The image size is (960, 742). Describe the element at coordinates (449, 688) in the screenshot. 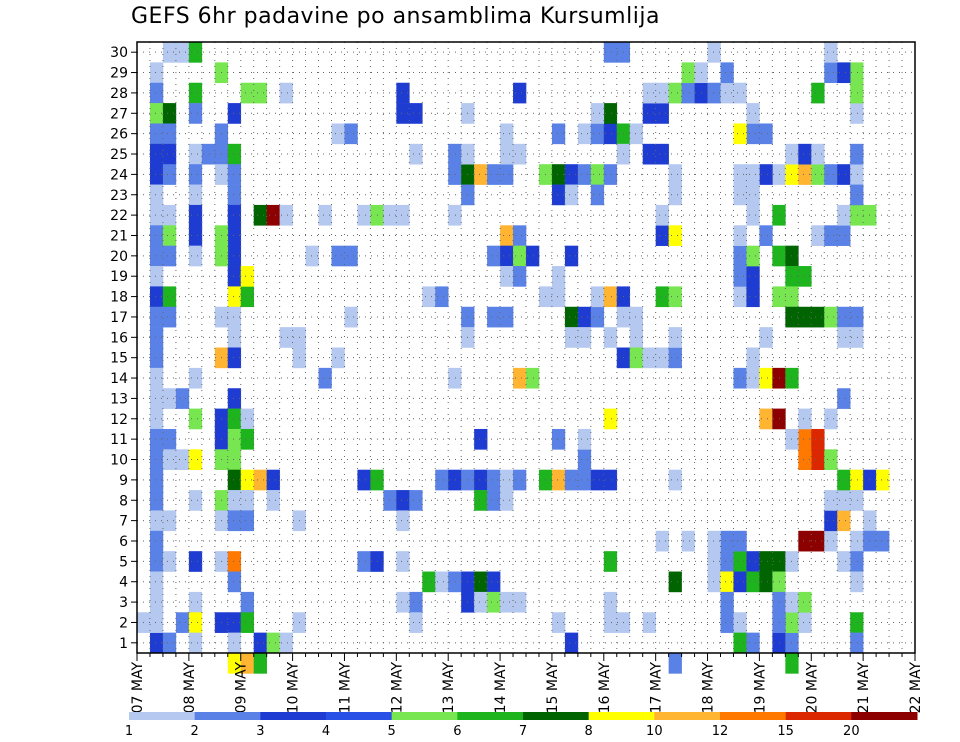

I see `x-tick-label: 13 MAY` at that location.